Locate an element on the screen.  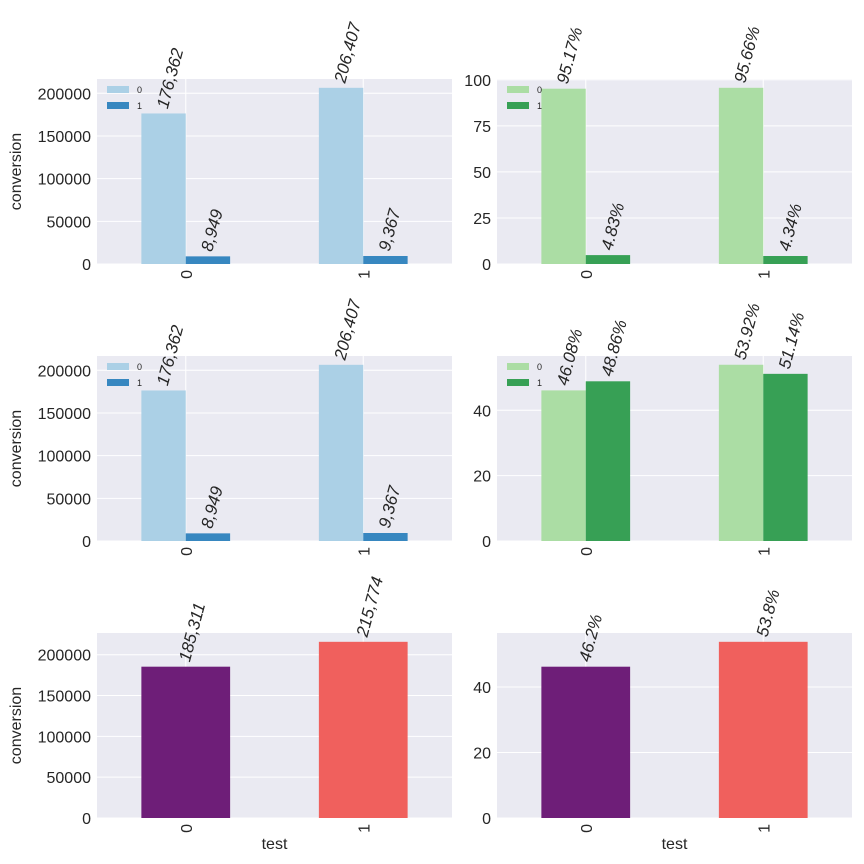
value-label: 95.17% is located at coordinates (569, 55).